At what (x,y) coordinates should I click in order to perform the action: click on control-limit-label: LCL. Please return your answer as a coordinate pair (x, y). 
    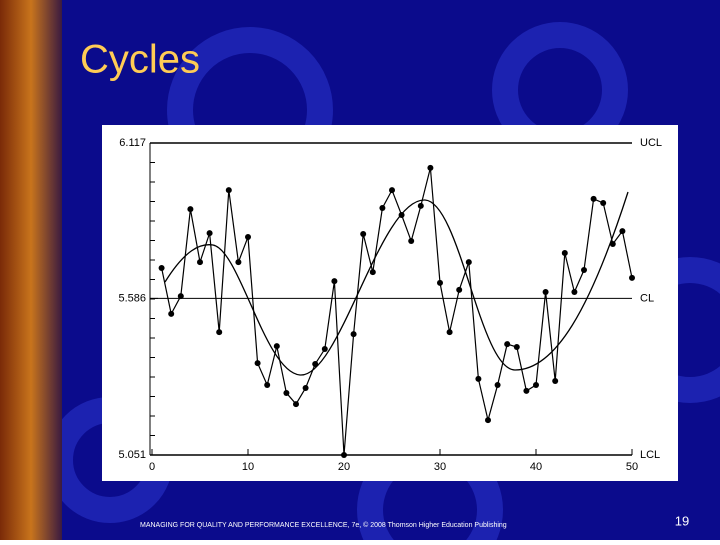
    Looking at the image, I should click on (650, 455).